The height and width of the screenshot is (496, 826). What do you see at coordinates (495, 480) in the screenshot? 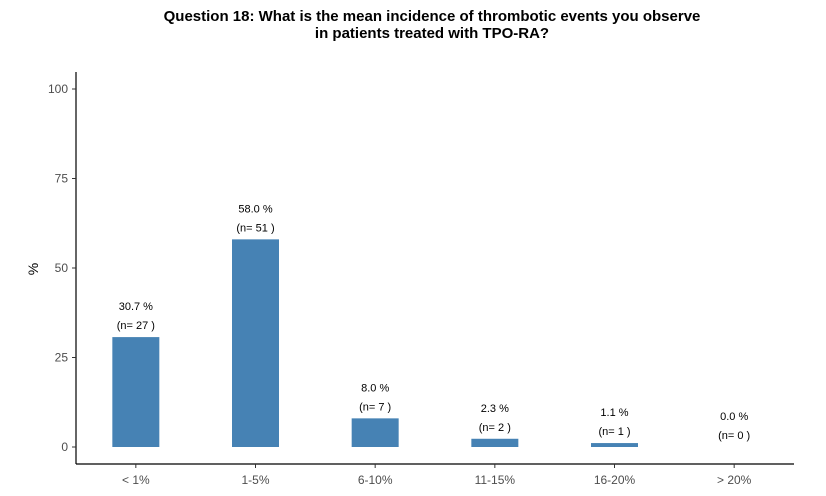
I see `x-tick-label: 11-15%` at bounding box center [495, 480].